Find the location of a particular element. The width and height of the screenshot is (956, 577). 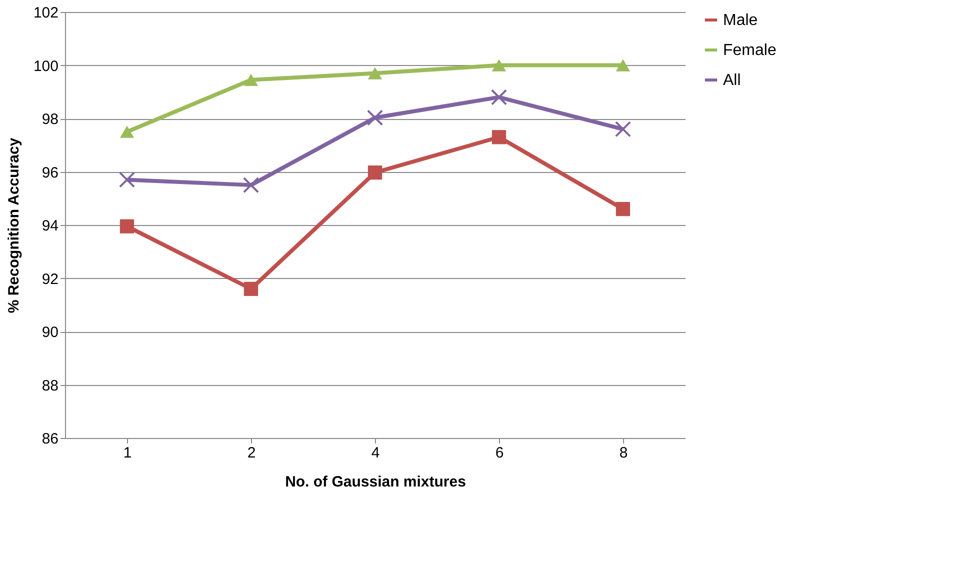

legend-label: Male is located at coordinates (740, 20).